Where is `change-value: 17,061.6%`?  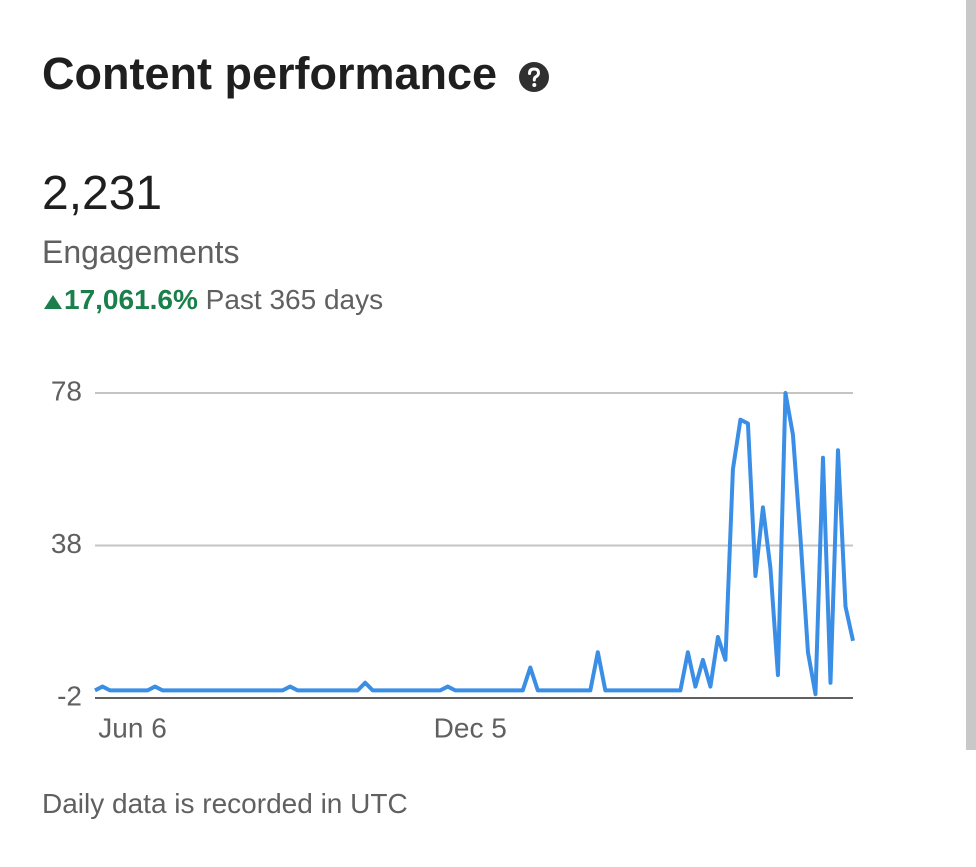 change-value: 17,061.6% is located at coordinates (131, 299).